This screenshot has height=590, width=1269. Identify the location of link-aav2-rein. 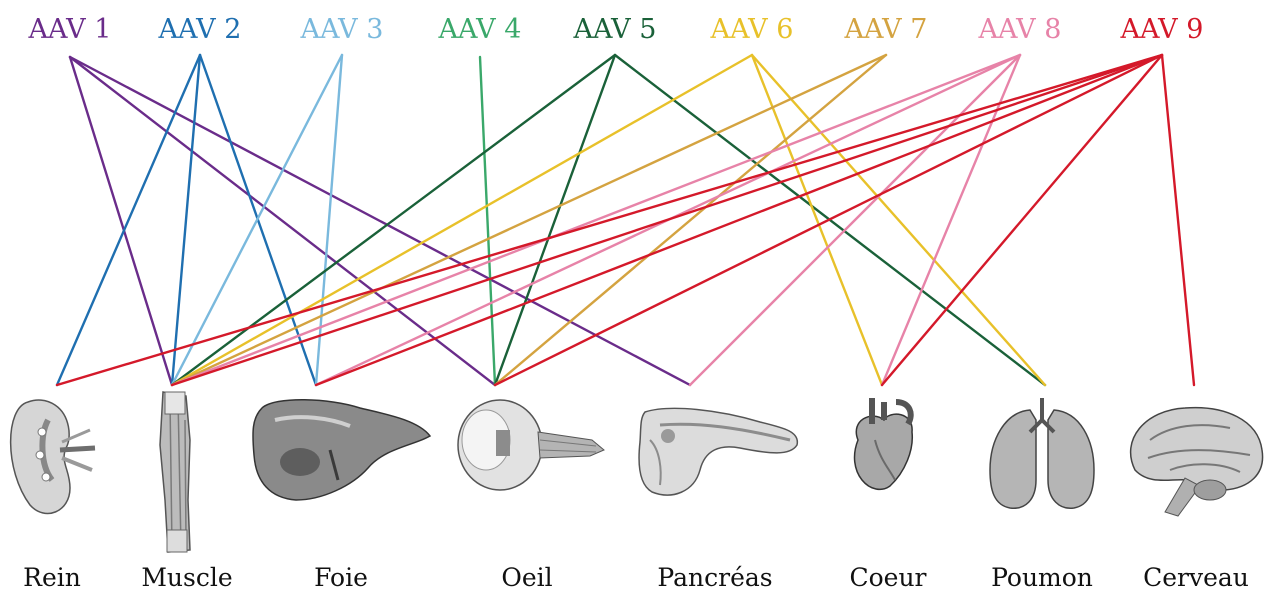
(128, 220).